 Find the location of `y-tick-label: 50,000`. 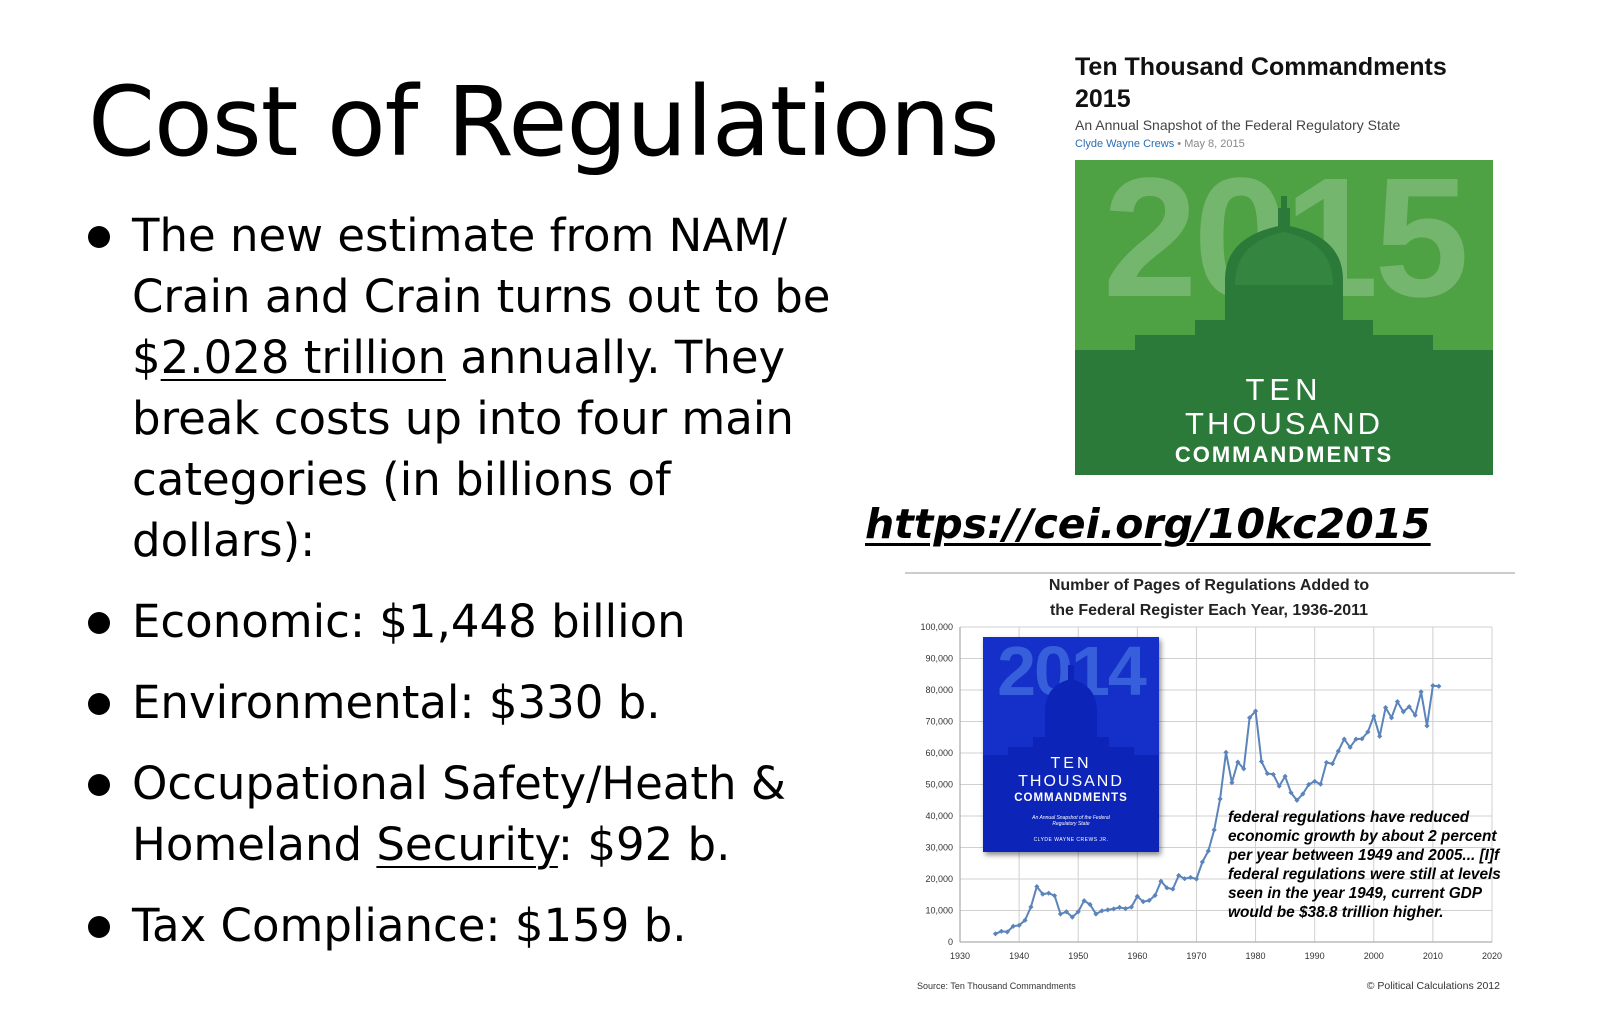

y-tick-label: 50,000 is located at coordinates (939, 785).